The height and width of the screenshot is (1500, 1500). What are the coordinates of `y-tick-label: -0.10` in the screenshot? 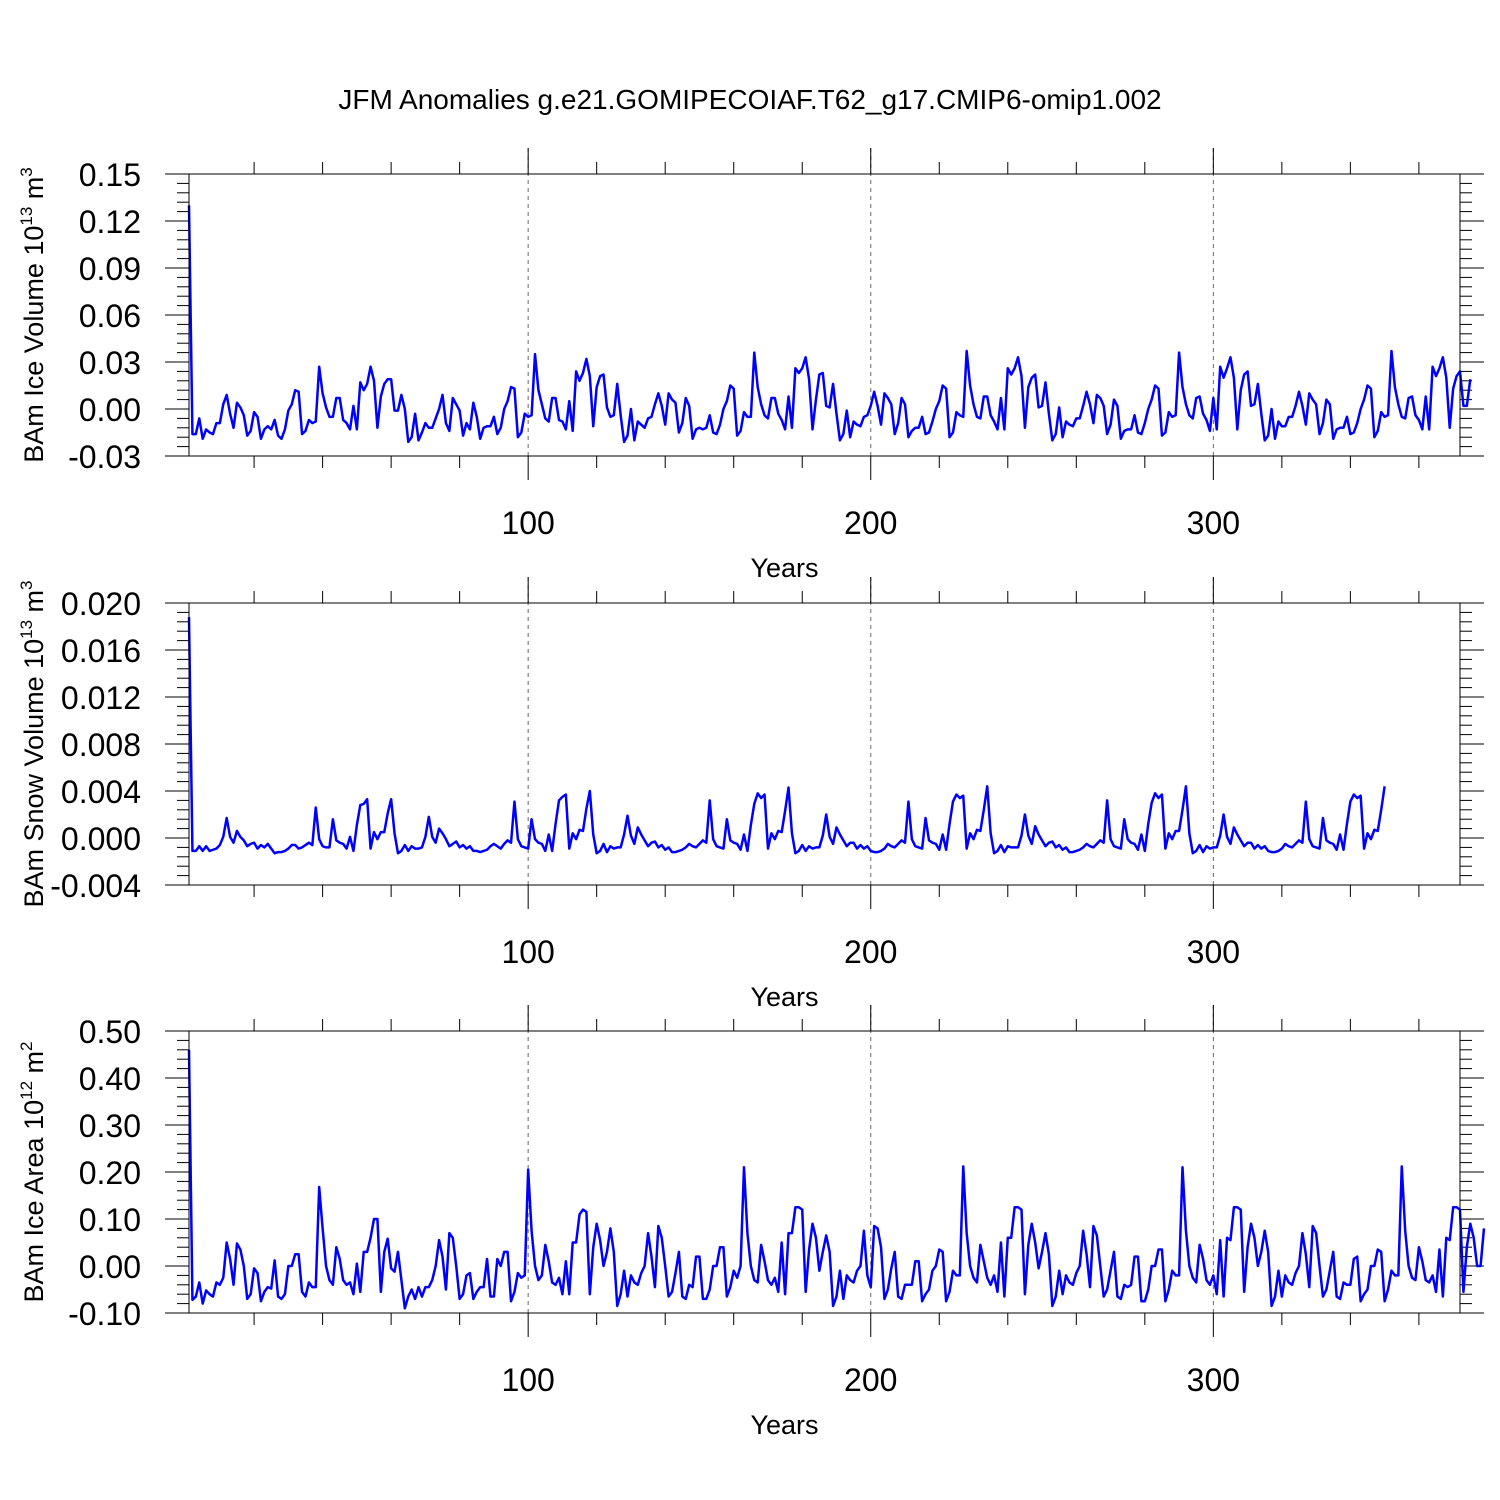 It's located at (104, 1314).